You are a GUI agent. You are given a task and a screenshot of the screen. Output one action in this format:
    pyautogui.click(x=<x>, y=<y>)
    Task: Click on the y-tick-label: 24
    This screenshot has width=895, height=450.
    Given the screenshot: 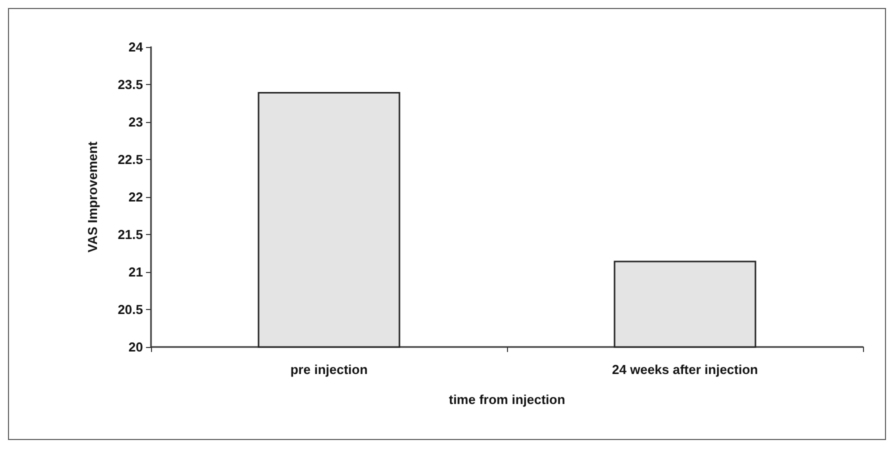 What is the action you would take?
    pyautogui.click(x=136, y=47)
    